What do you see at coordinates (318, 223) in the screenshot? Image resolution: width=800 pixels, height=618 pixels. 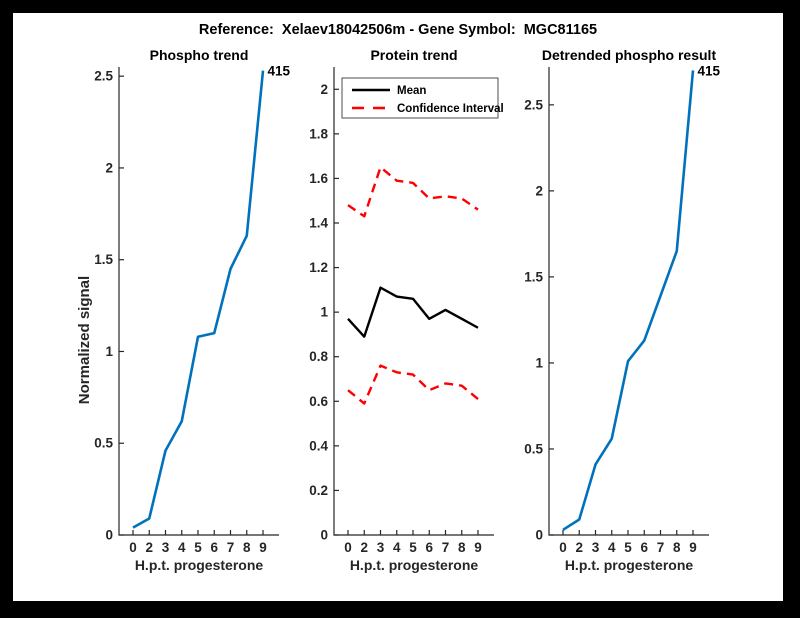 I see `y-tick-label: 1.4` at bounding box center [318, 223].